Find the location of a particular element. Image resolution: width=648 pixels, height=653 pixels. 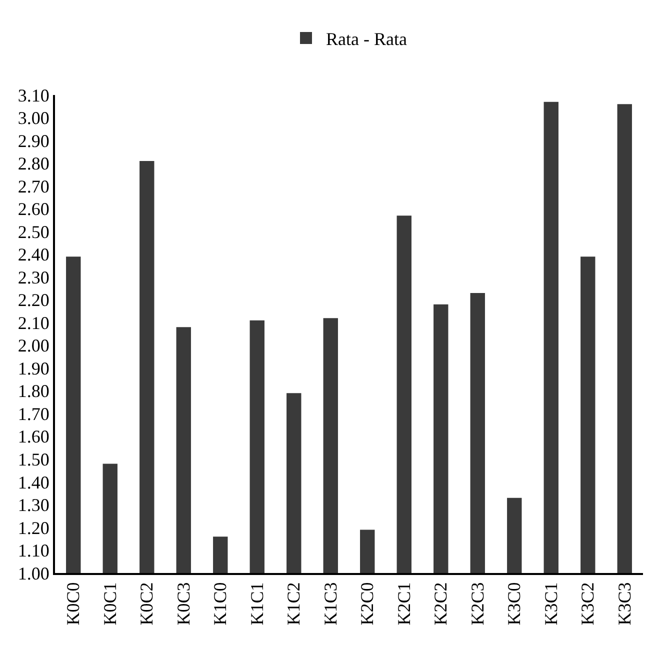

y-tick-label: 1.20 is located at coordinates (34, 528).